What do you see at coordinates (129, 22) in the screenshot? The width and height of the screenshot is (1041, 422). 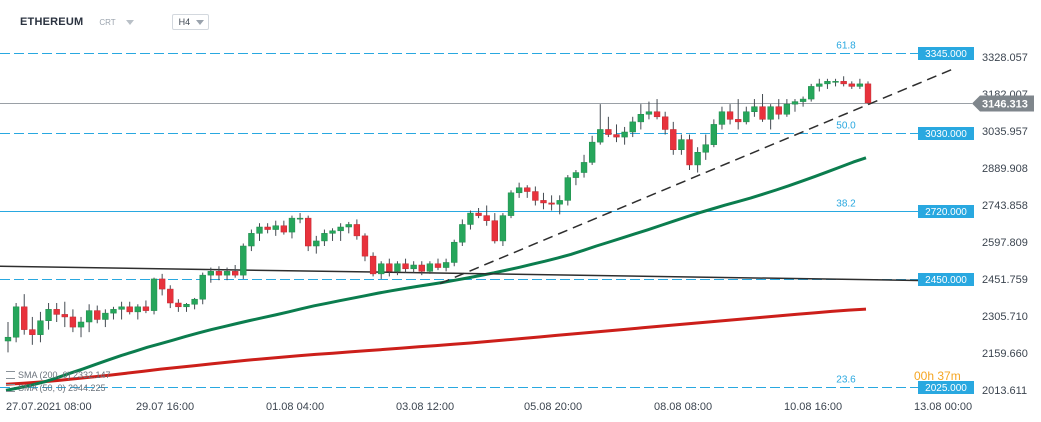 I see `chart-type-dropdown-icon` at bounding box center [129, 22].